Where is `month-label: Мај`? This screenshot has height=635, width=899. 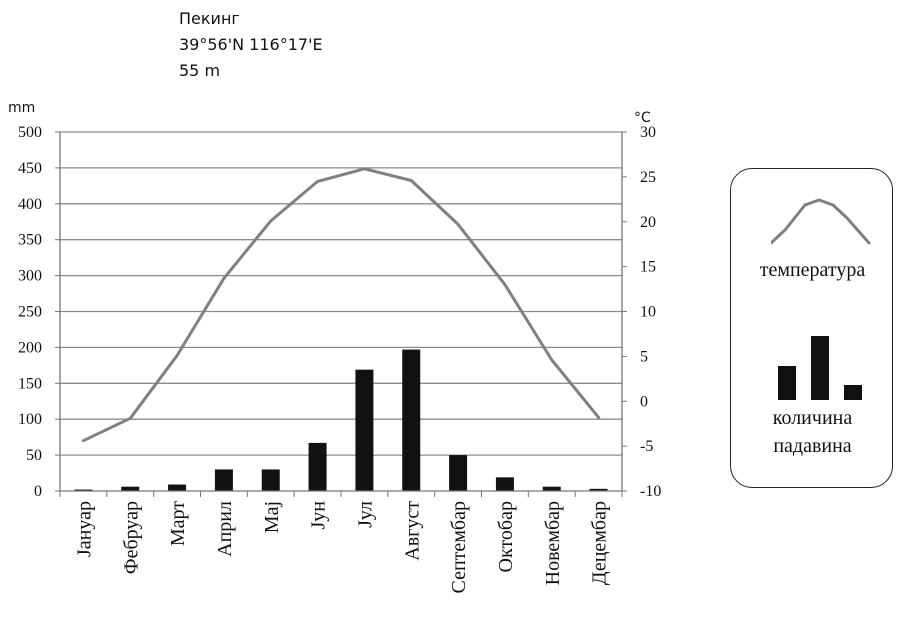 month-label: Мај is located at coordinates (272, 517).